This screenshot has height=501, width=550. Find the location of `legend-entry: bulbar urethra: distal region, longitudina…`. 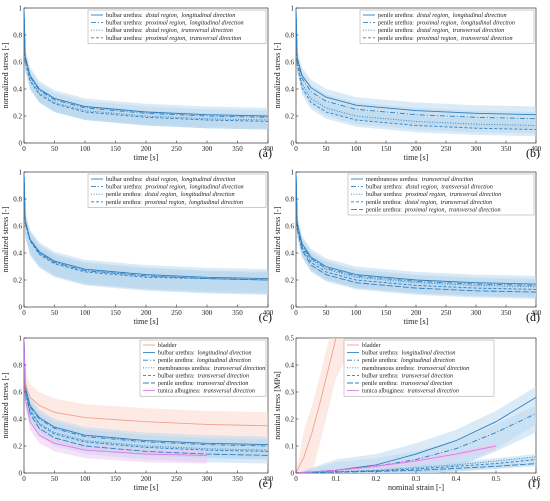

legend-entry: bulbar urethra: distal region, longitudina… is located at coordinates (170, 179).